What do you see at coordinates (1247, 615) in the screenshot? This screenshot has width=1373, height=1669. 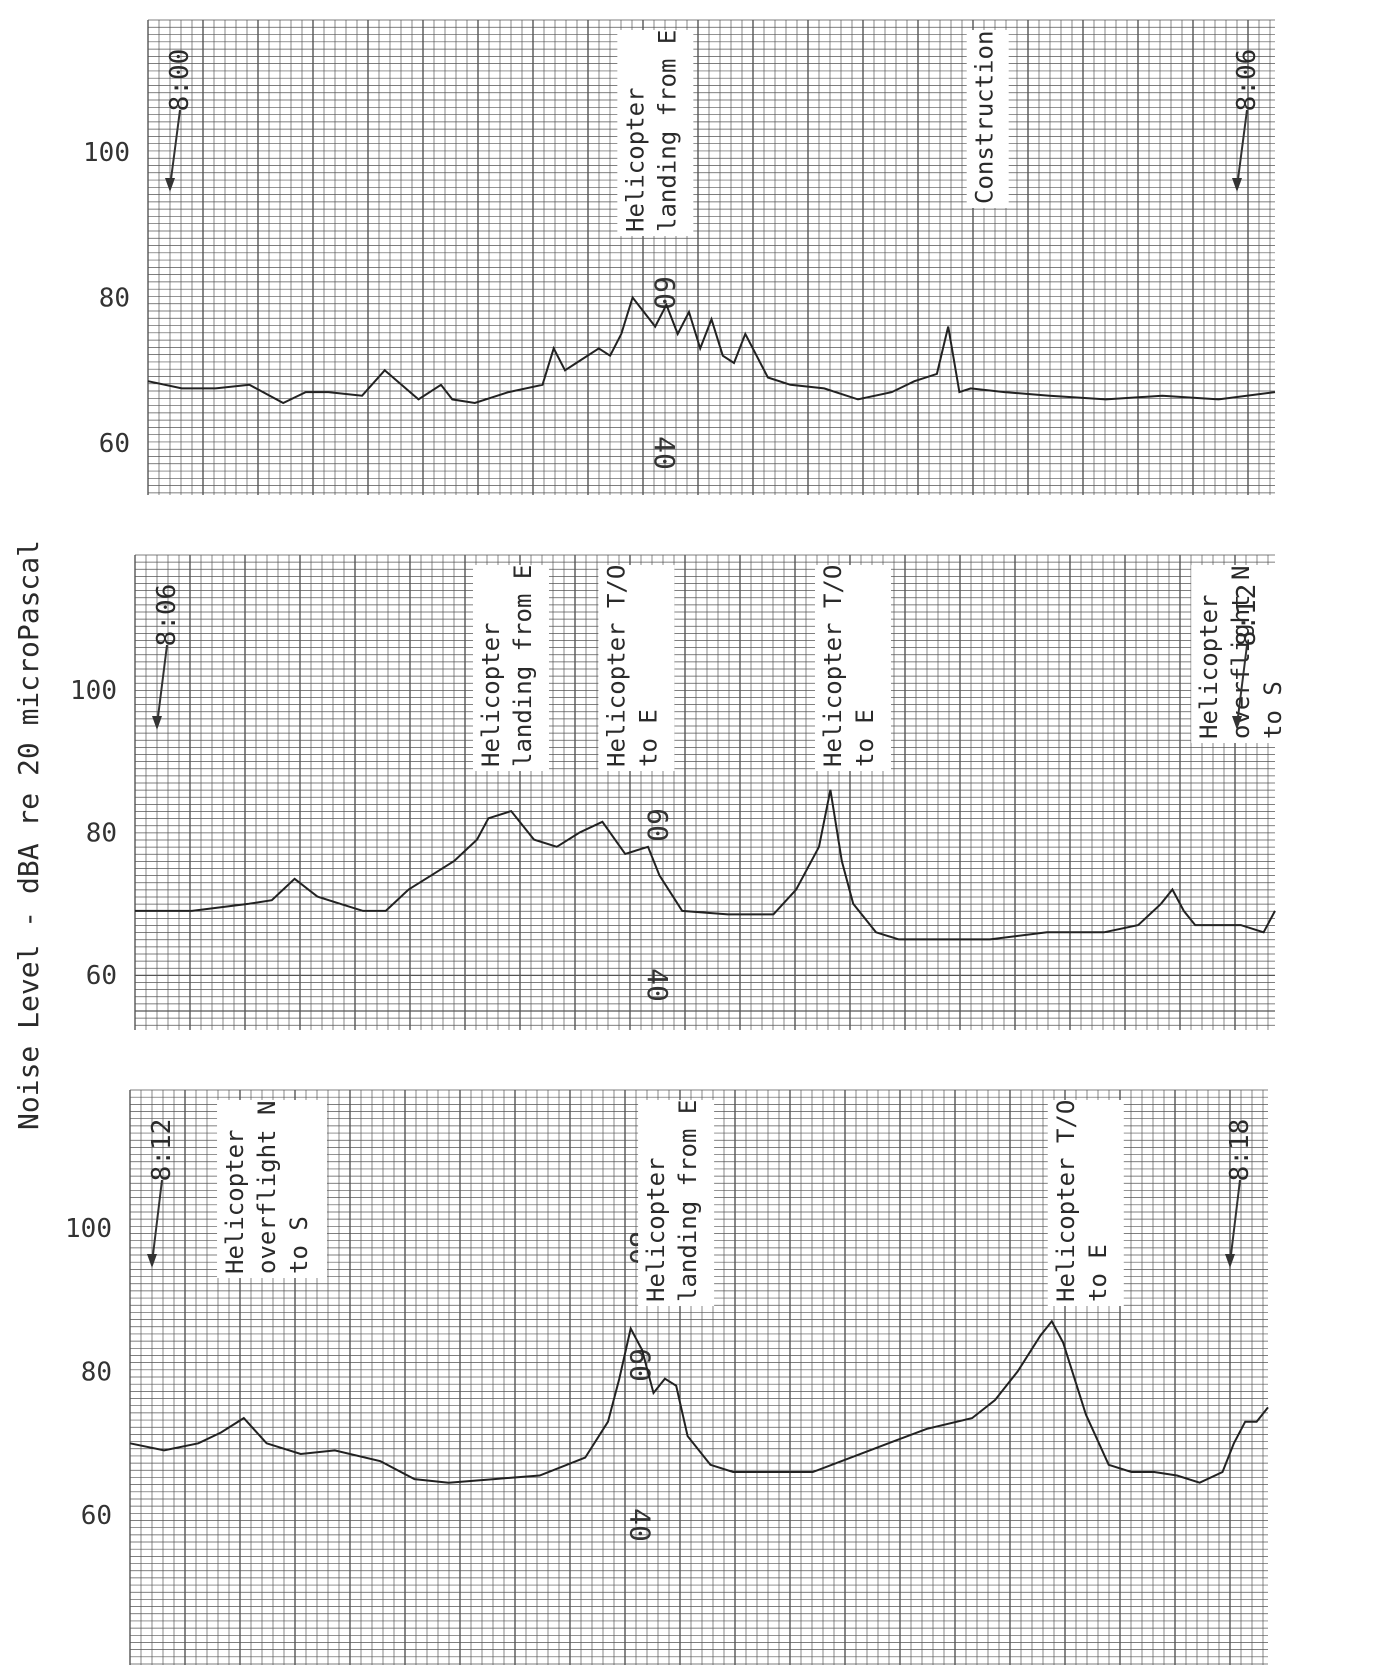 I see `time-marker-end: 8:12` at bounding box center [1247, 615].